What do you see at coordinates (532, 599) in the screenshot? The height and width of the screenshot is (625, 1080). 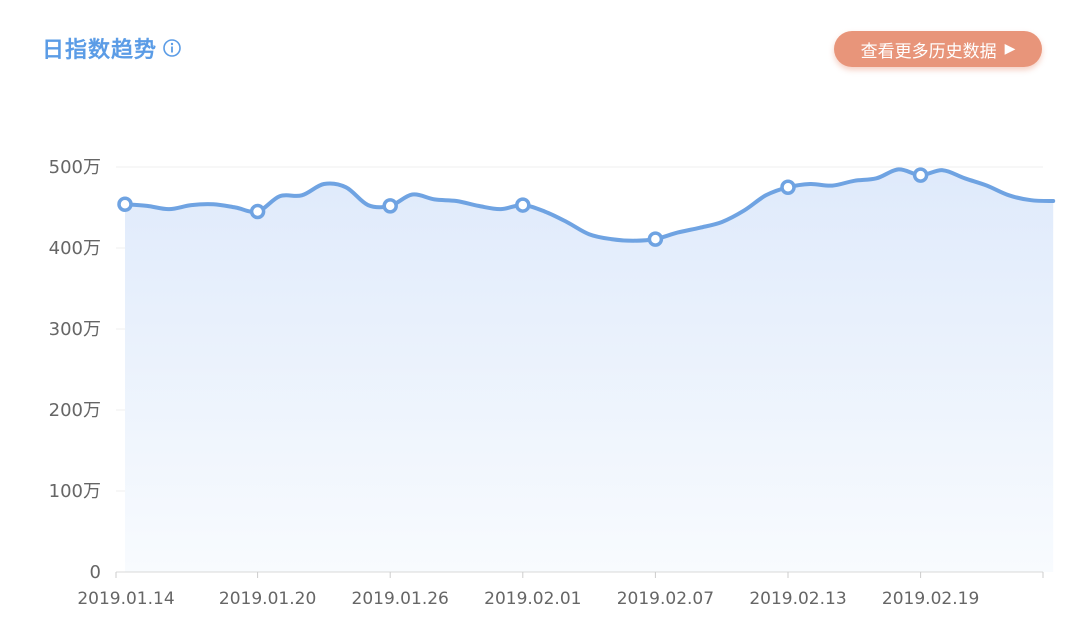 I see `x-tick-label-3: 2019.02.01` at bounding box center [532, 599].